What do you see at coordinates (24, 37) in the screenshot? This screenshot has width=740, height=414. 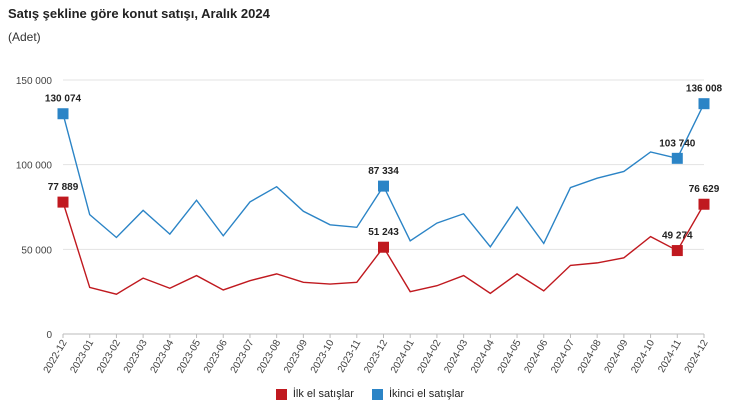 I see `chart-subtitle: (Adet)` at bounding box center [24, 37].